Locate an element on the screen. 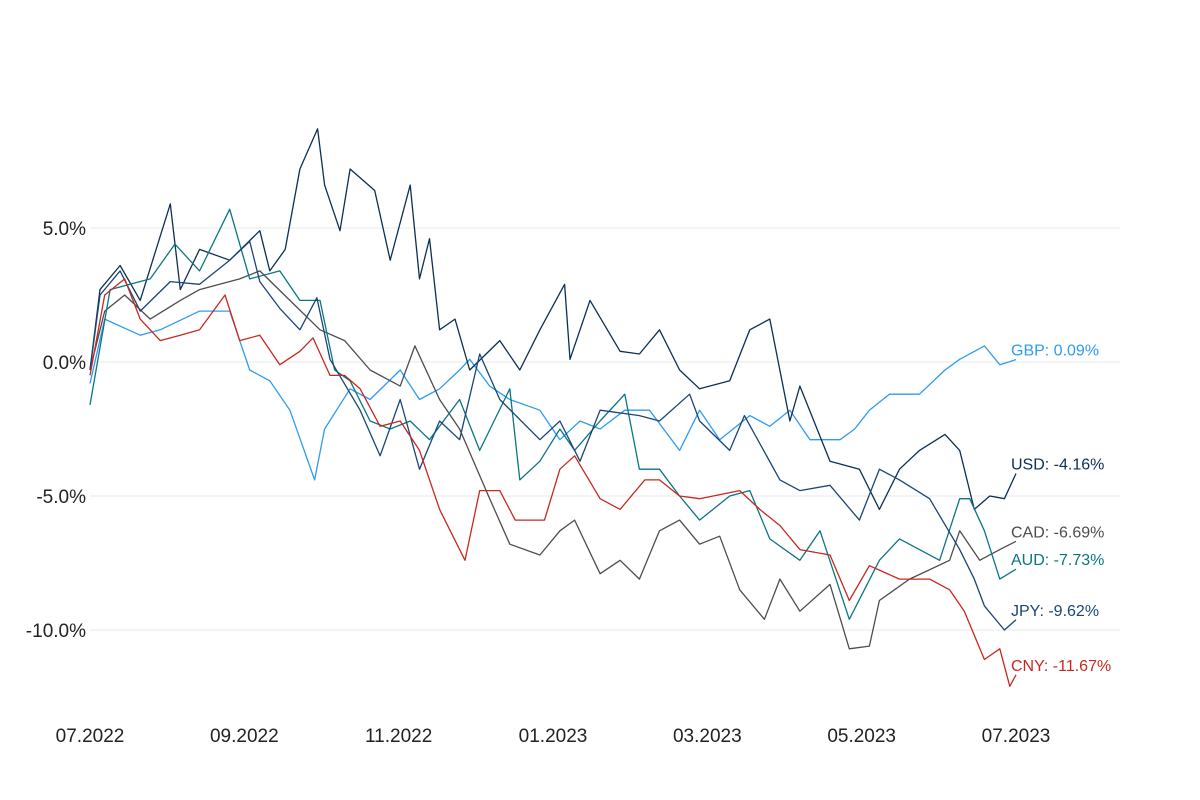  x-tick-label: 01.2023 is located at coordinates (553, 736).